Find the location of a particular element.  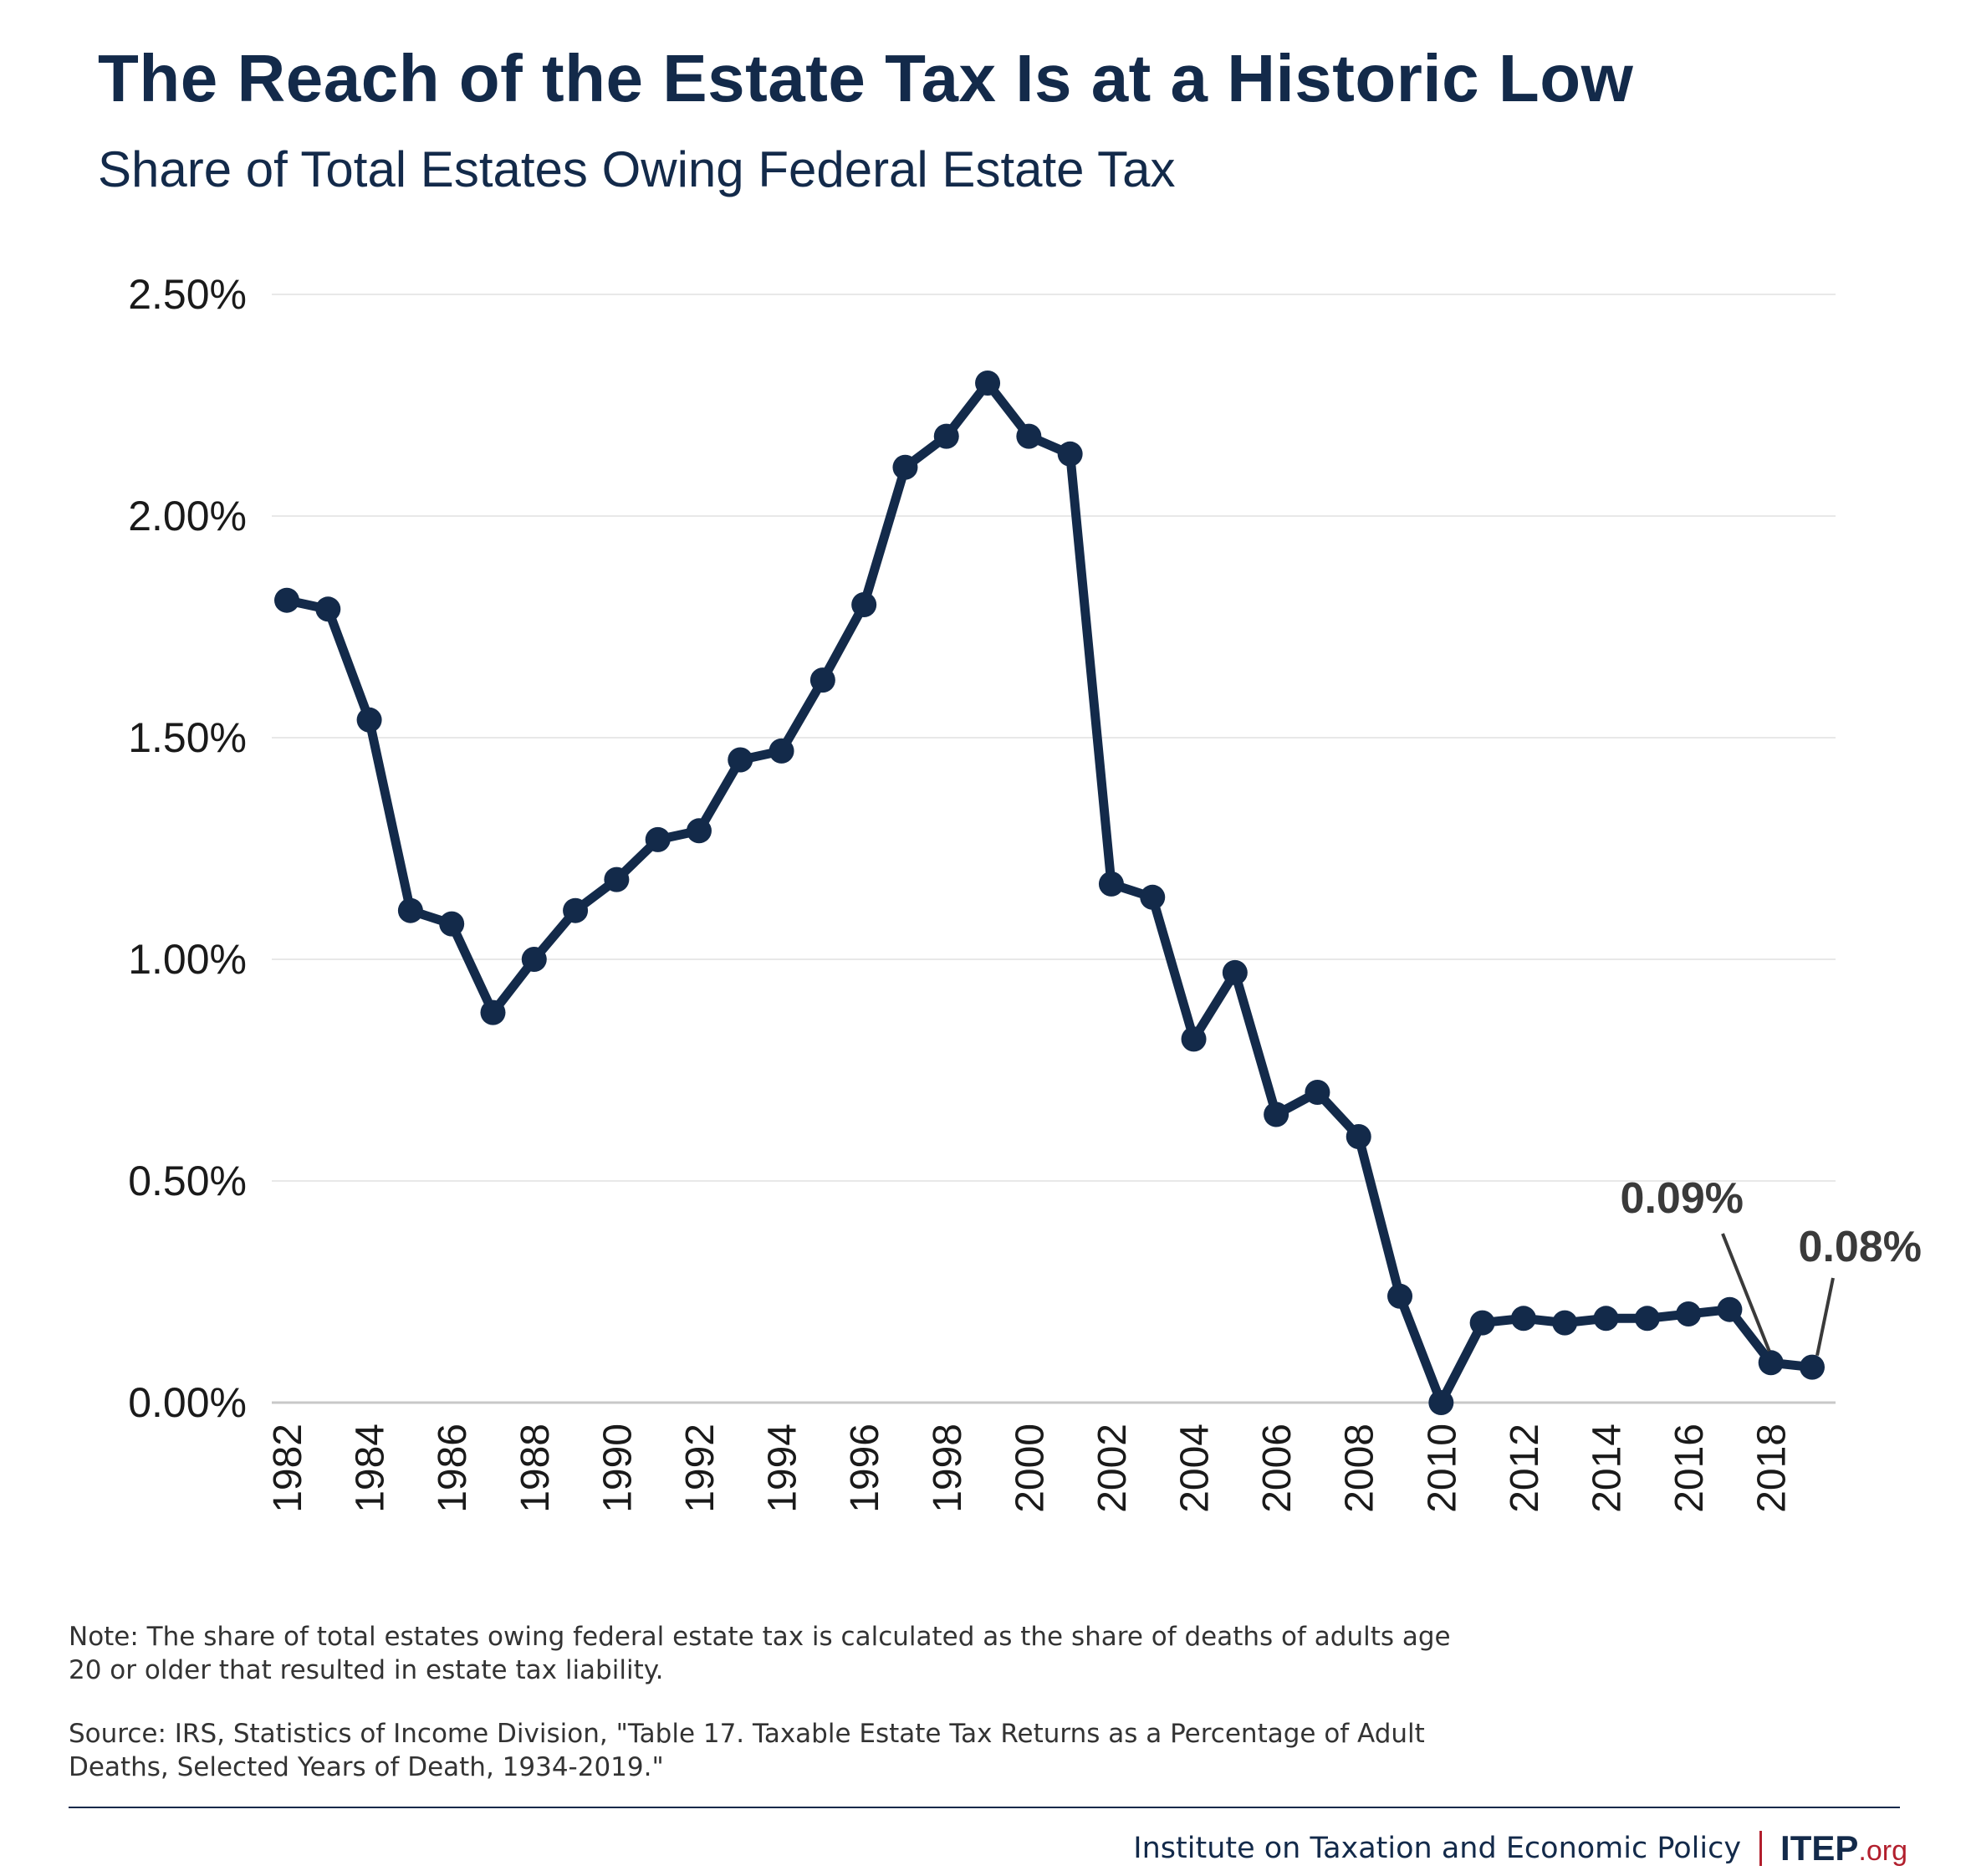

x-tick-label: 2012 is located at coordinates (1525, 1468).